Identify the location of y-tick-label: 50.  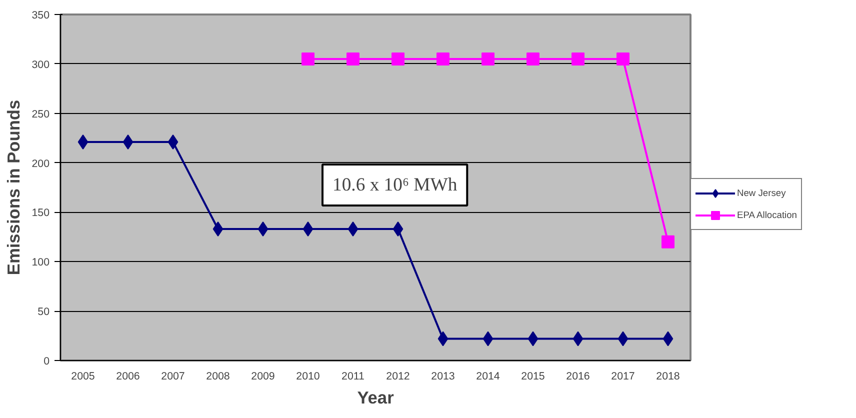
(44, 312).